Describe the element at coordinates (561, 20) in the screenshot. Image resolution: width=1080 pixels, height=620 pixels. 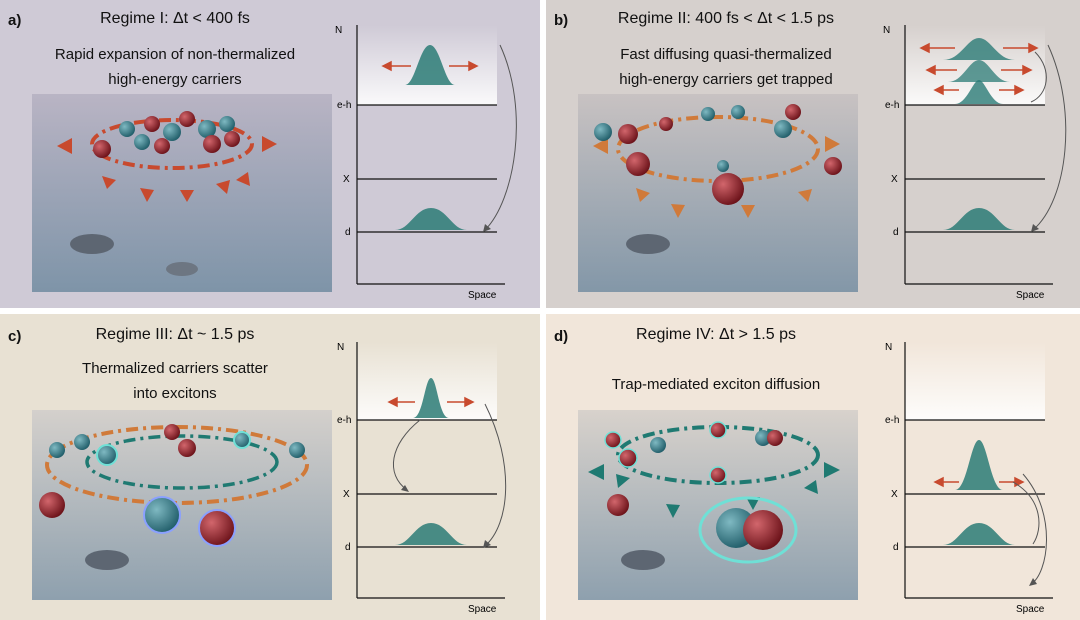
I see `panel-b-label: b)` at that location.